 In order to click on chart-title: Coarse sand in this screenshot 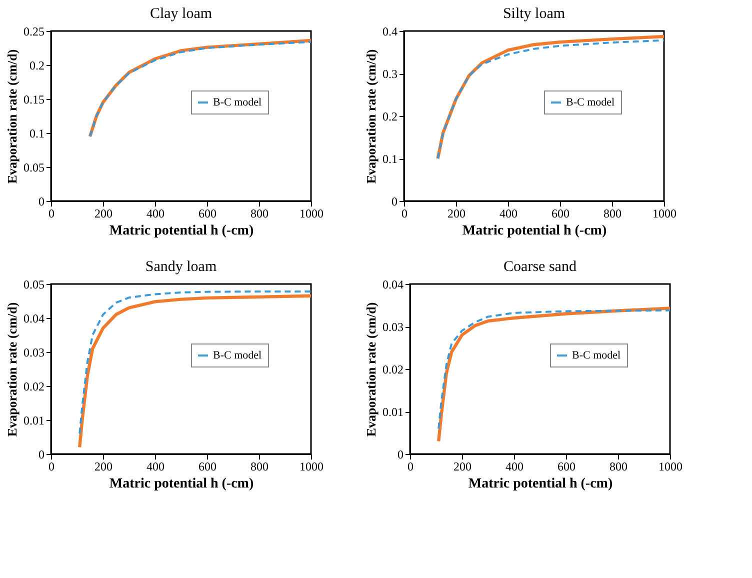, I will do `click(540, 267)`.